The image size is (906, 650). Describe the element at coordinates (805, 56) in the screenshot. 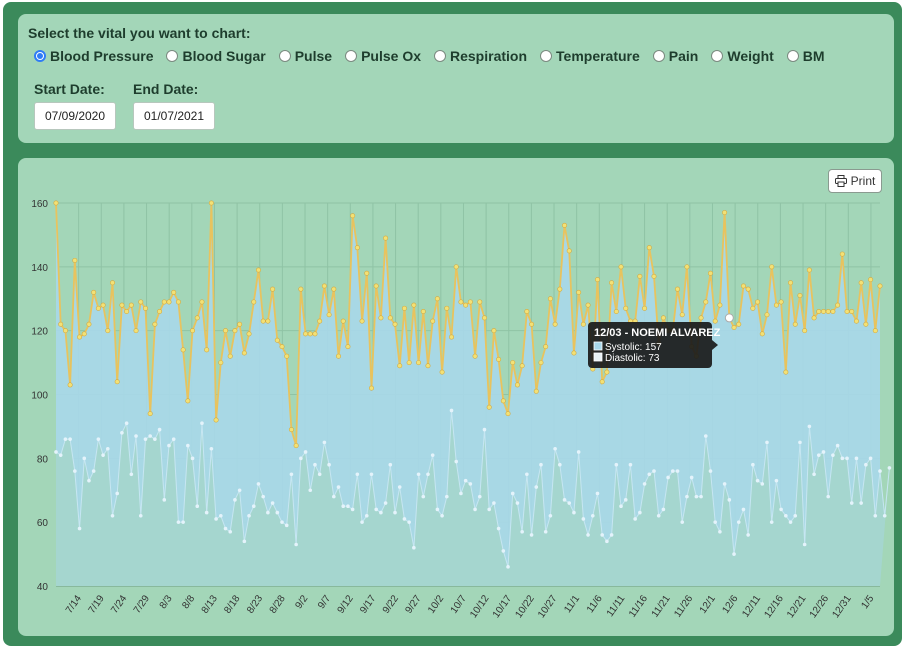

I see `radio-option-bm: BM` at that location.